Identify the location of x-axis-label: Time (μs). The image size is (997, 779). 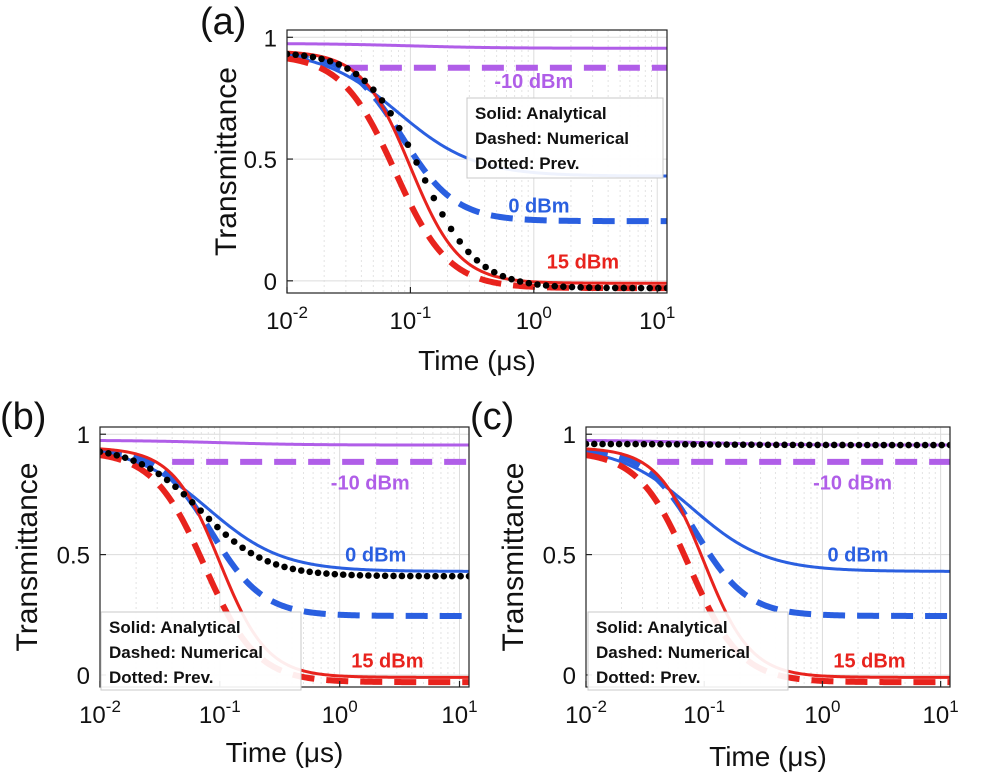
(477, 360).